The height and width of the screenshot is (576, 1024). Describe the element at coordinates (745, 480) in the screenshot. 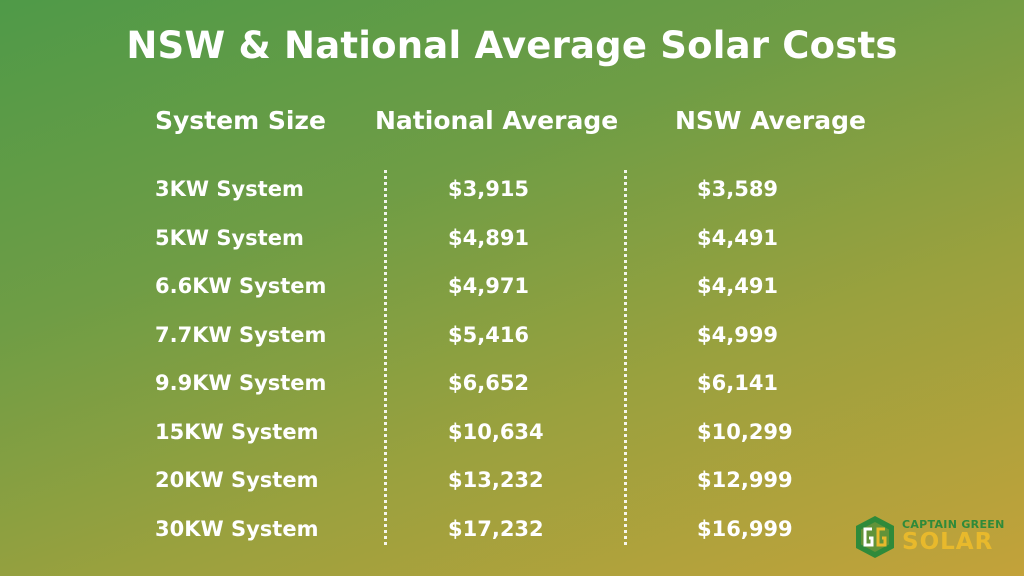

I see `cell-nsw-average: $12,999` at that location.